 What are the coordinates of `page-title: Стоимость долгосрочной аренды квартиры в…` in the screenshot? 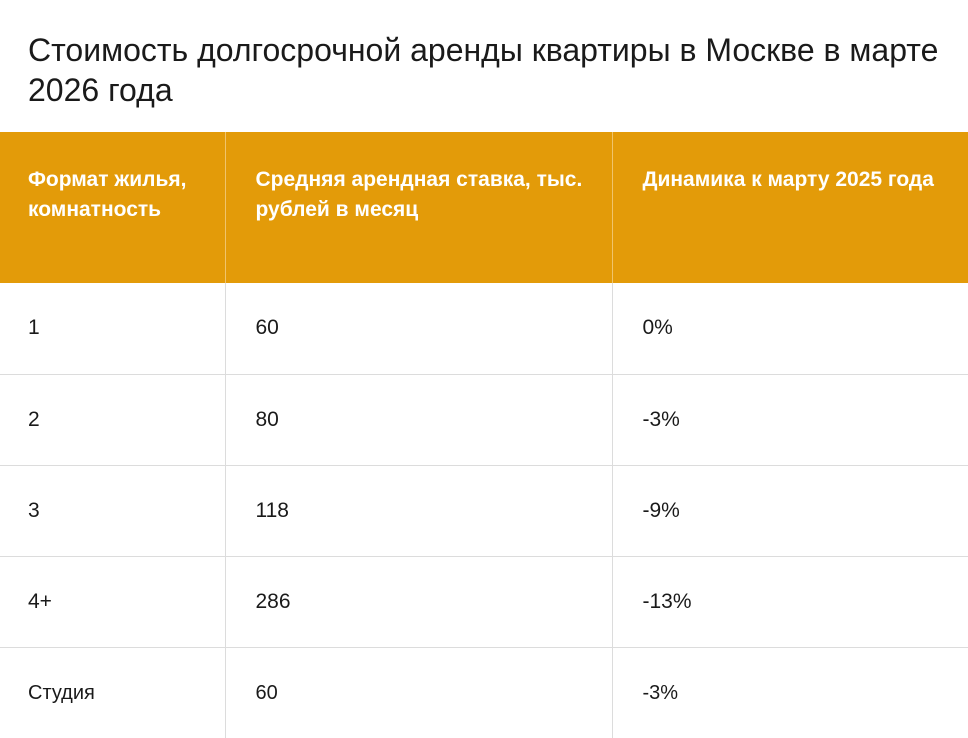 It's located at (483, 70).